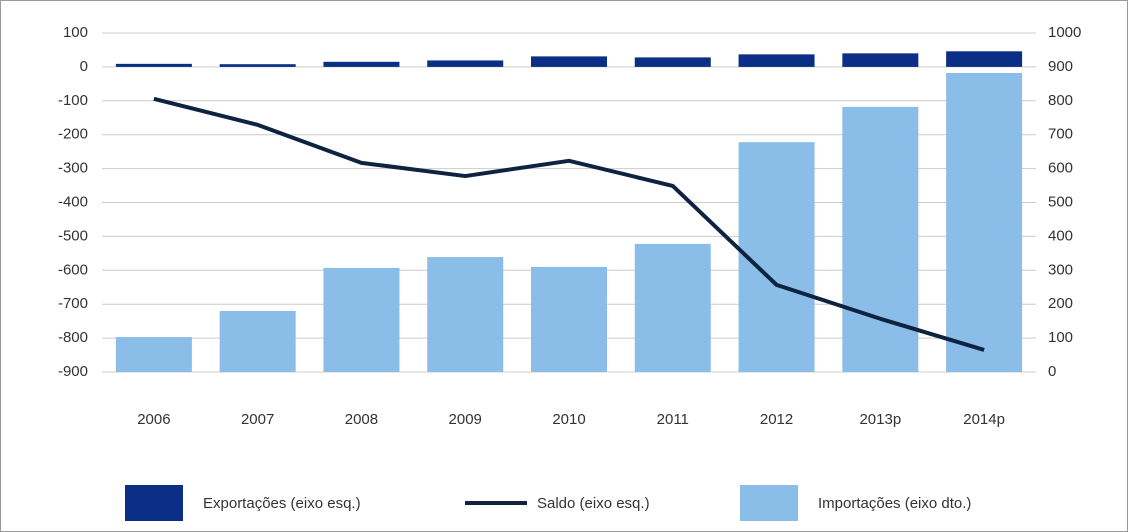 The image size is (1128, 532). I want to click on y-tick-label: -600, so click(73, 269).